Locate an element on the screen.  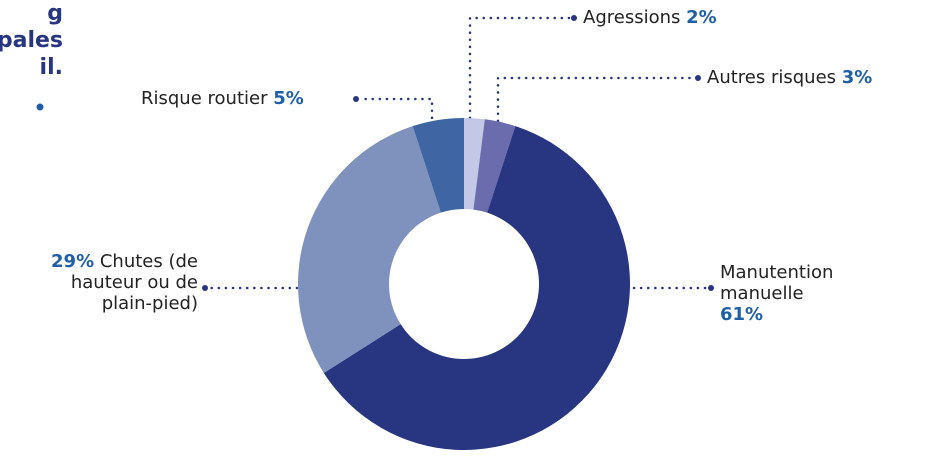
value-label: 61% is located at coordinates (742, 314).